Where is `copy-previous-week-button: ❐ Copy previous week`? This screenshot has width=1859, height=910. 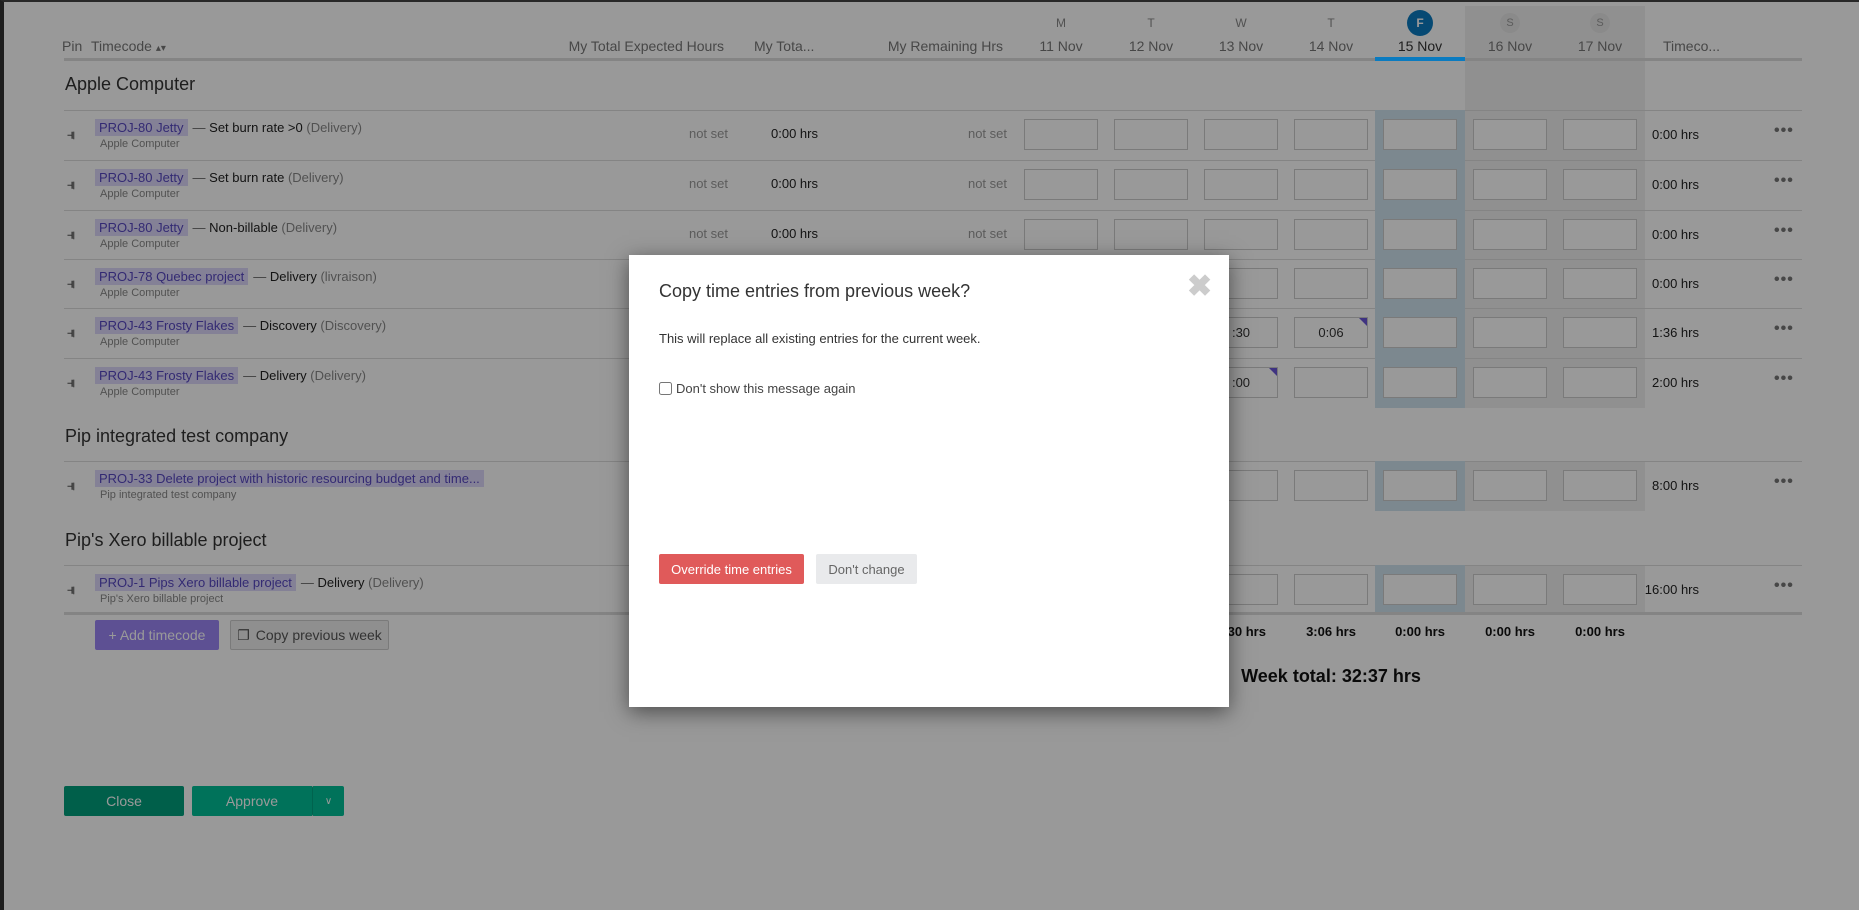
copy-previous-week-button: ❐ Copy previous week is located at coordinates (309, 635).